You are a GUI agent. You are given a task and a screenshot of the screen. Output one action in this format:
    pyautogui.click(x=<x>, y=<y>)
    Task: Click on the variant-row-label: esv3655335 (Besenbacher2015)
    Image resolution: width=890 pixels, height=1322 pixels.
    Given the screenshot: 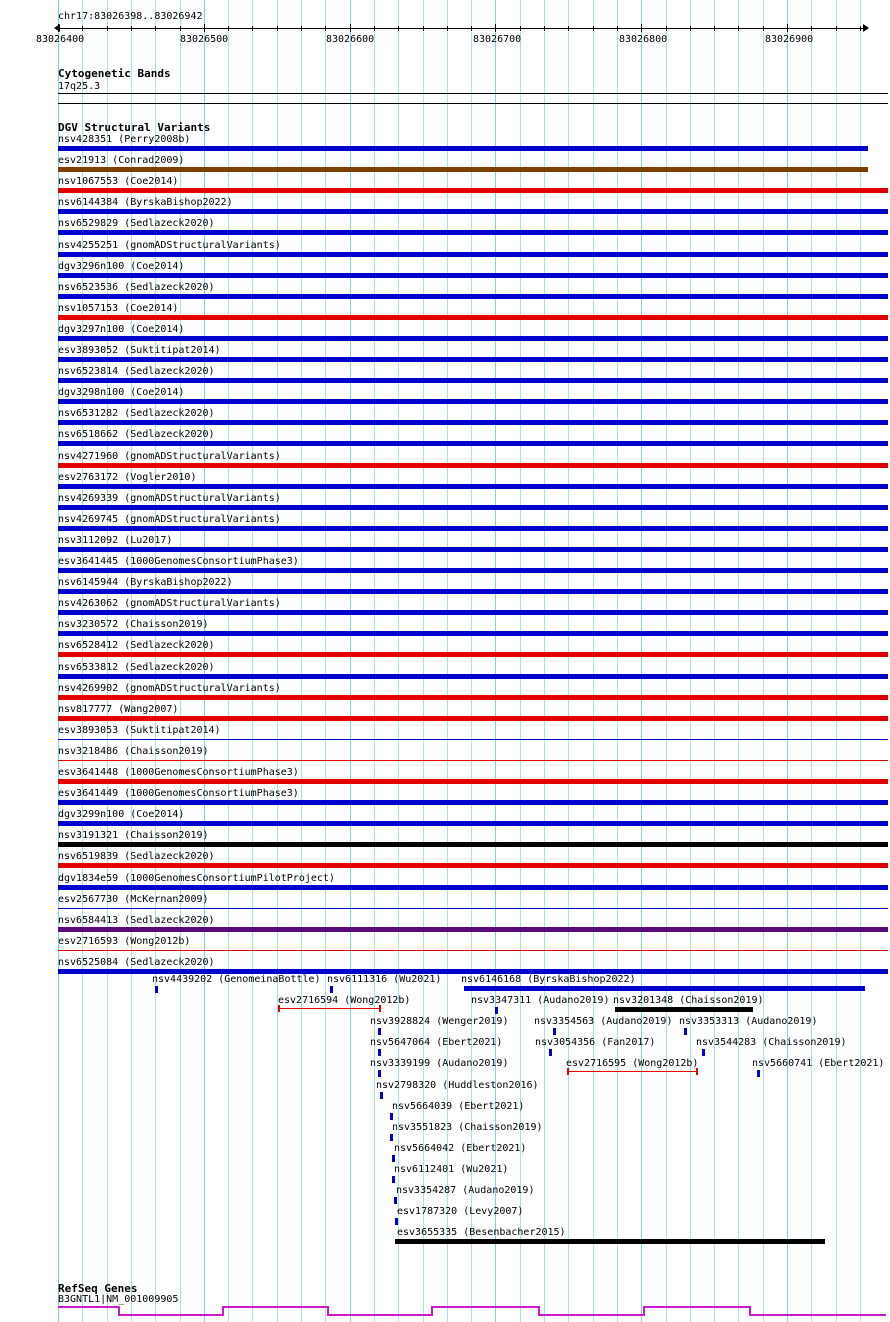 What is the action you would take?
    pyautogui.click(x=481, y=1232)
    